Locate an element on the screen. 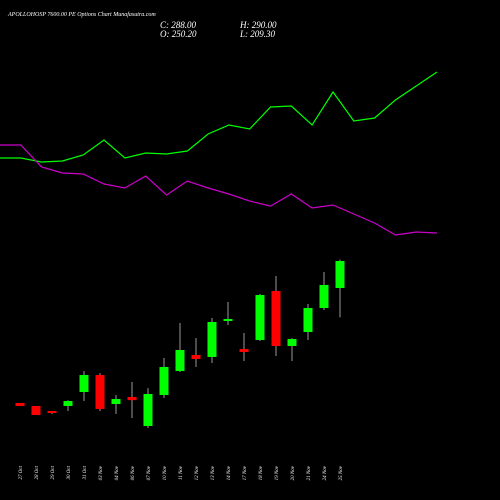  x-tick-label: 11 Nov is located at coordinates (181, 472).